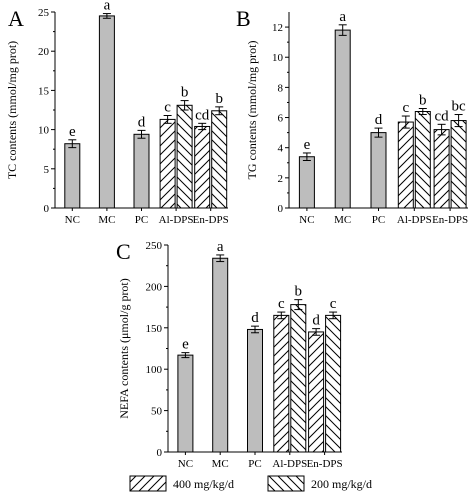 This screenshot has width=474, height=496. What do you see at coordinates (107, 7) in the screenshot?
I see `panel-a-significance-label: a` at bounding box center [107, 7].